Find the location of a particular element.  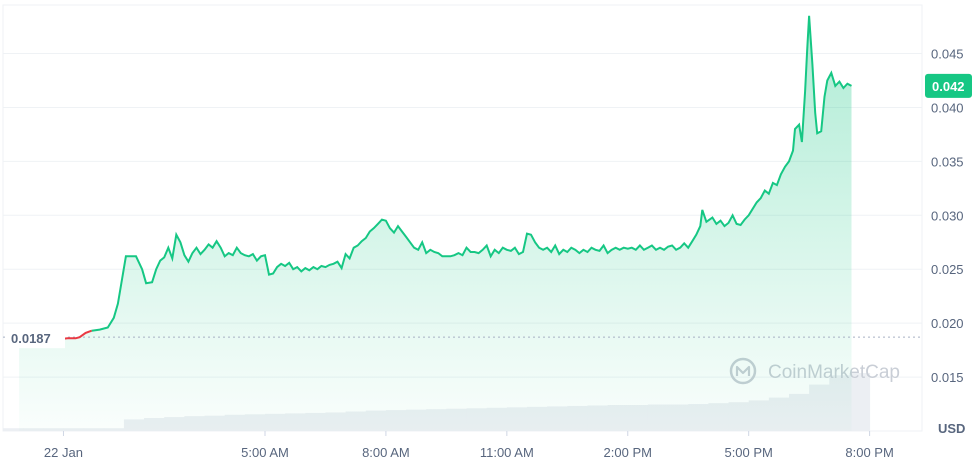

current-price-text: 0.042 is located at coordinates (948, 86).